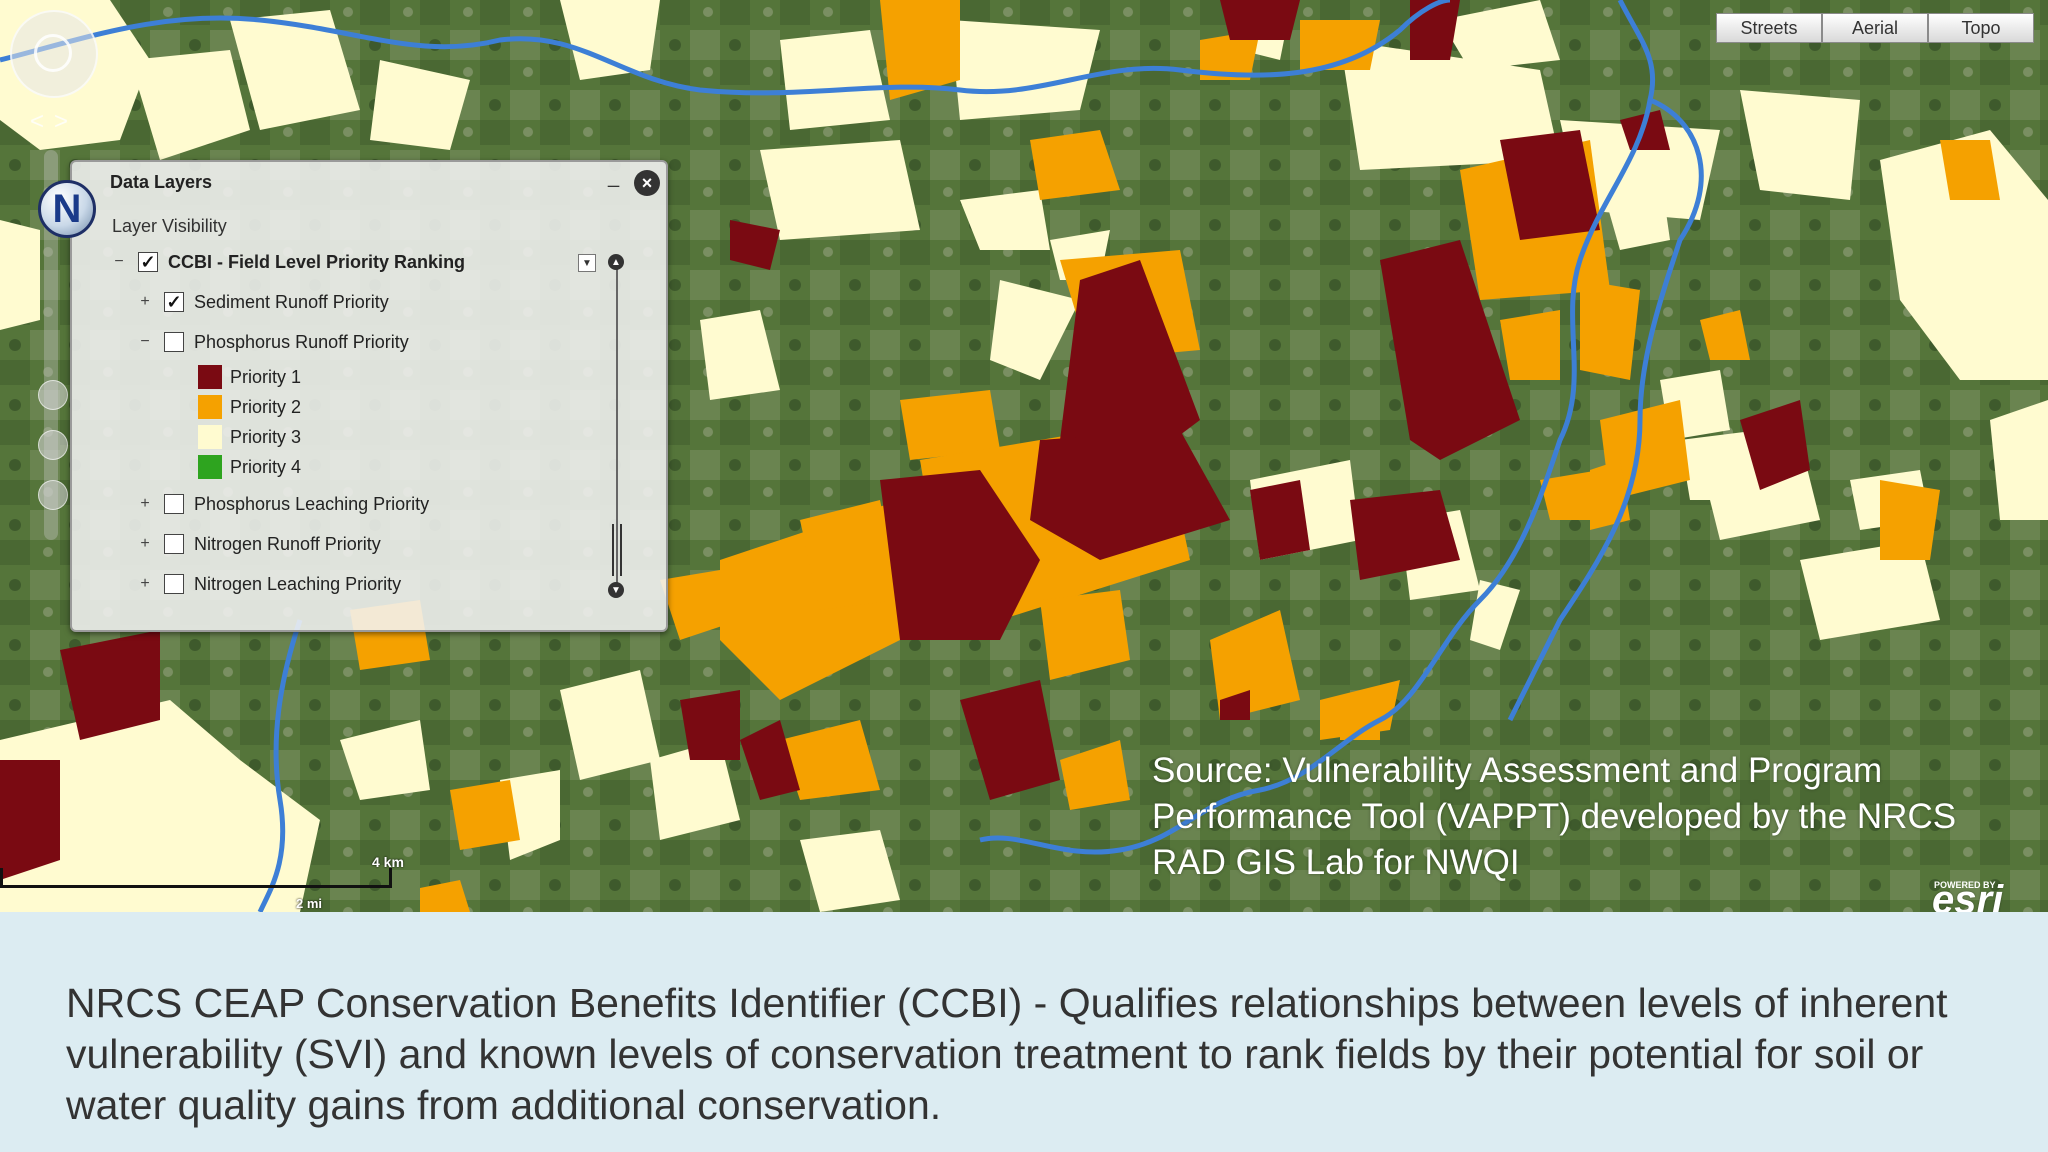 This screenshot has height=1152, width=2048. I want to click on layer-label: Nitrogen Leaching Priority, so click(298, 583).